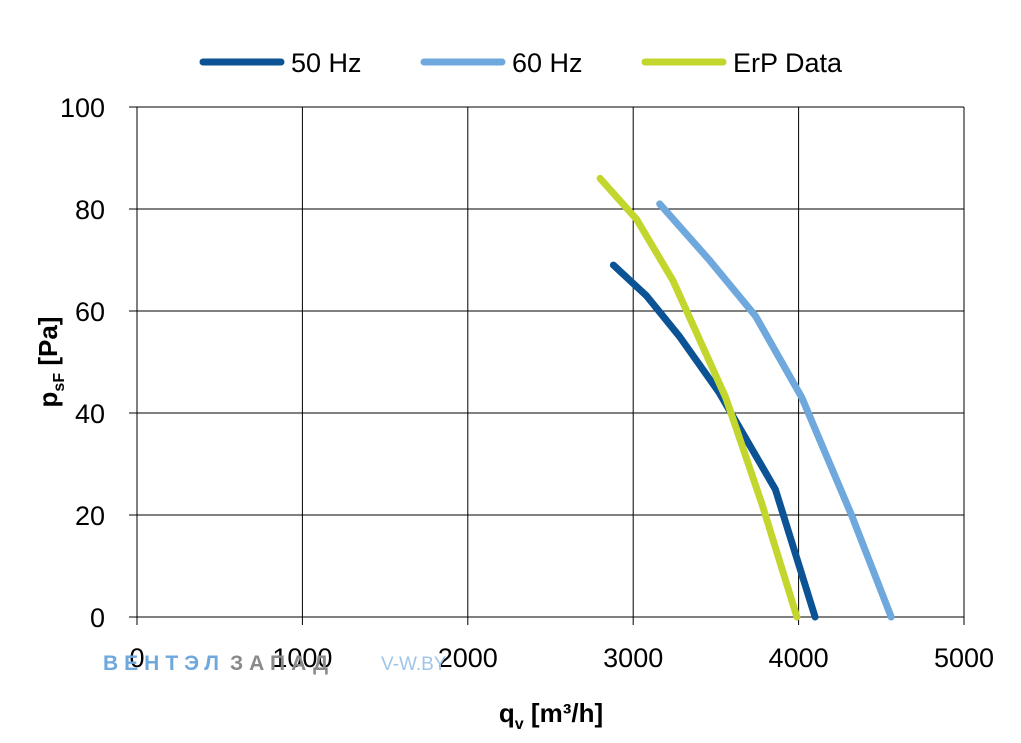  Describe the element at coordinates (414, 664) in the screenshot. I see `watermark-part3: V-W.BY` at that location.